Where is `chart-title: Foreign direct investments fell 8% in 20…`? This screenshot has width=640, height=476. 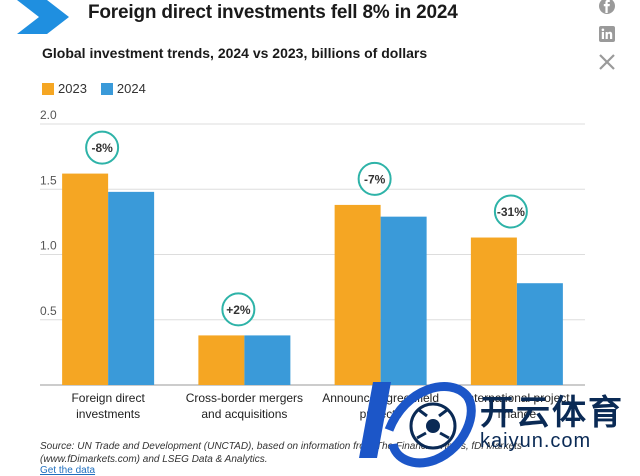 chart-title: Foreign direct investments fell 8% in 20… is located at coordinates (273, 12).